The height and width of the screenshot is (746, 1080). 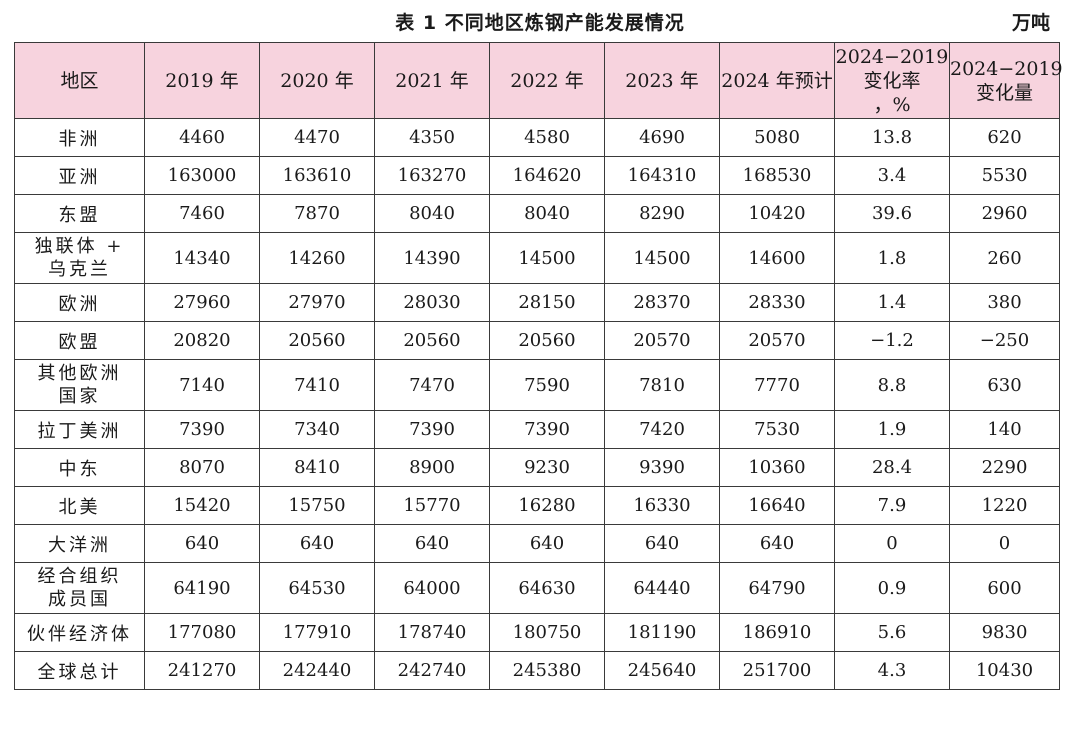 What do you see at coordinates (547, 80) in the screenshot?
I see `column-header: 2022 年` at bounding box center [547, 80].